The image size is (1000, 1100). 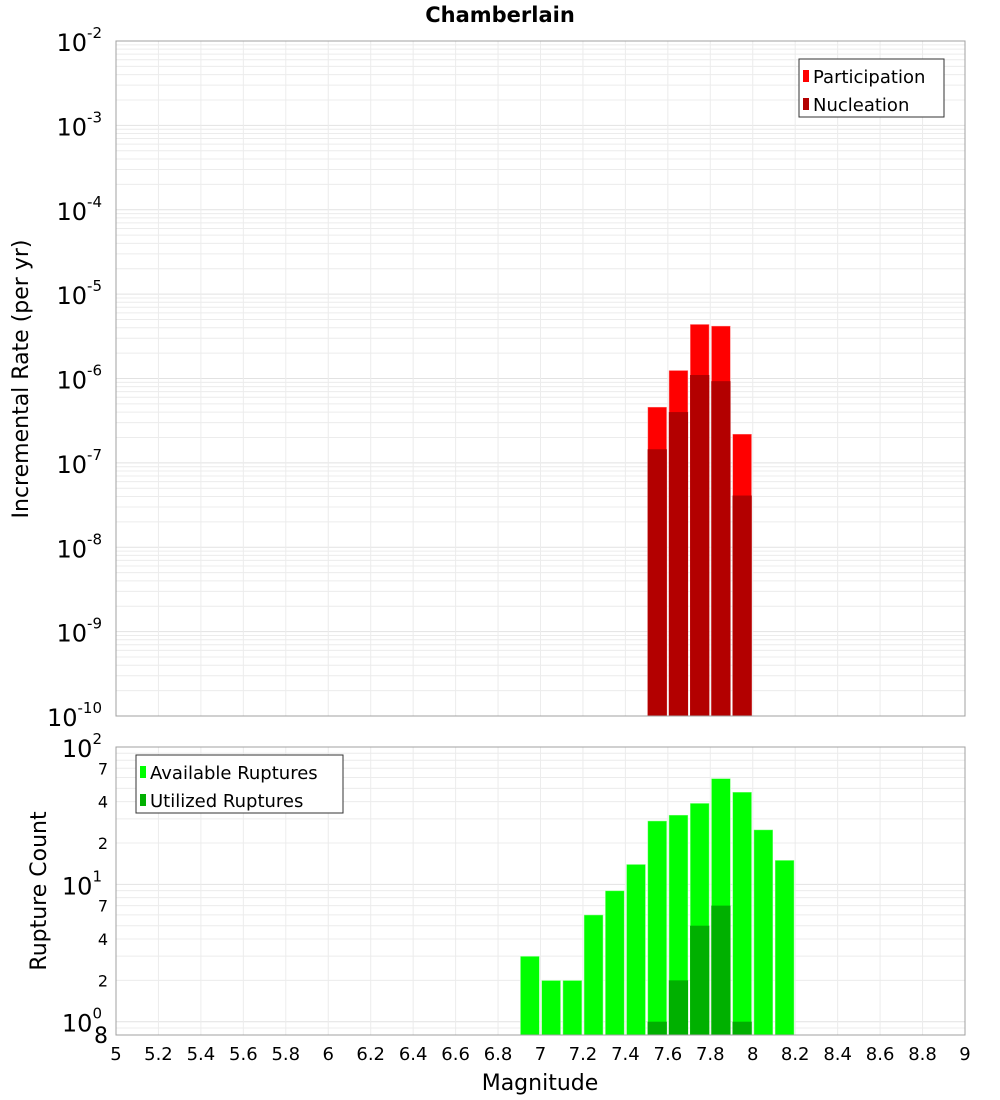 I want to click on x-tick-label: 8.6, so click(x=880, y=1054).